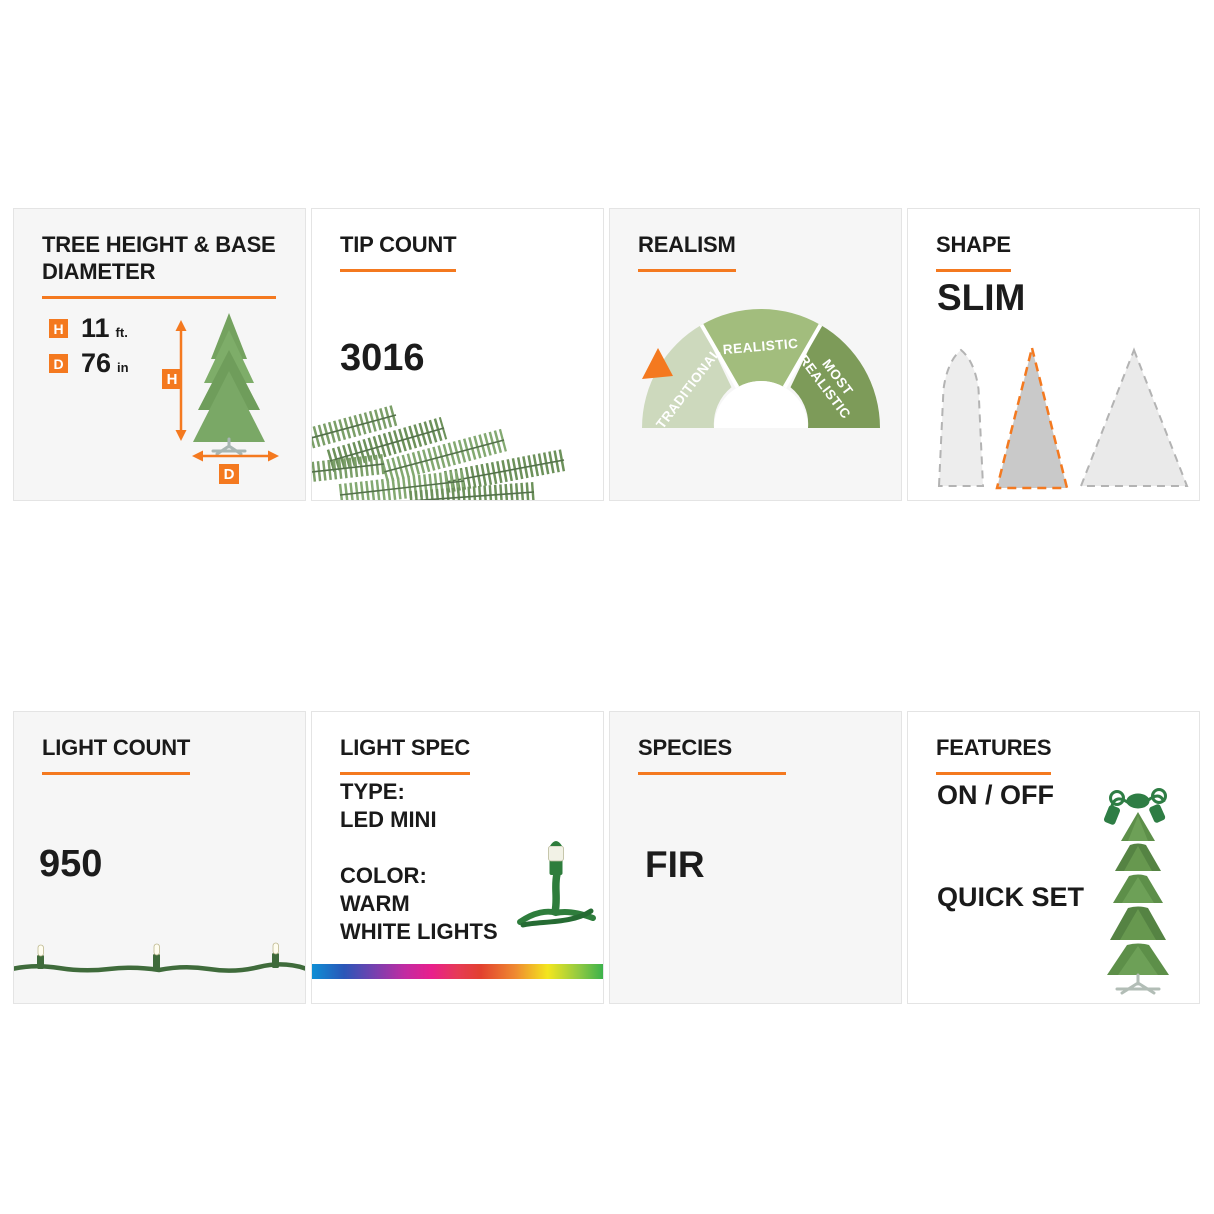  Describe the element at coordinates (995, 795) in the screenshot. I see `feature-on-off: ON / OFF` at that location.